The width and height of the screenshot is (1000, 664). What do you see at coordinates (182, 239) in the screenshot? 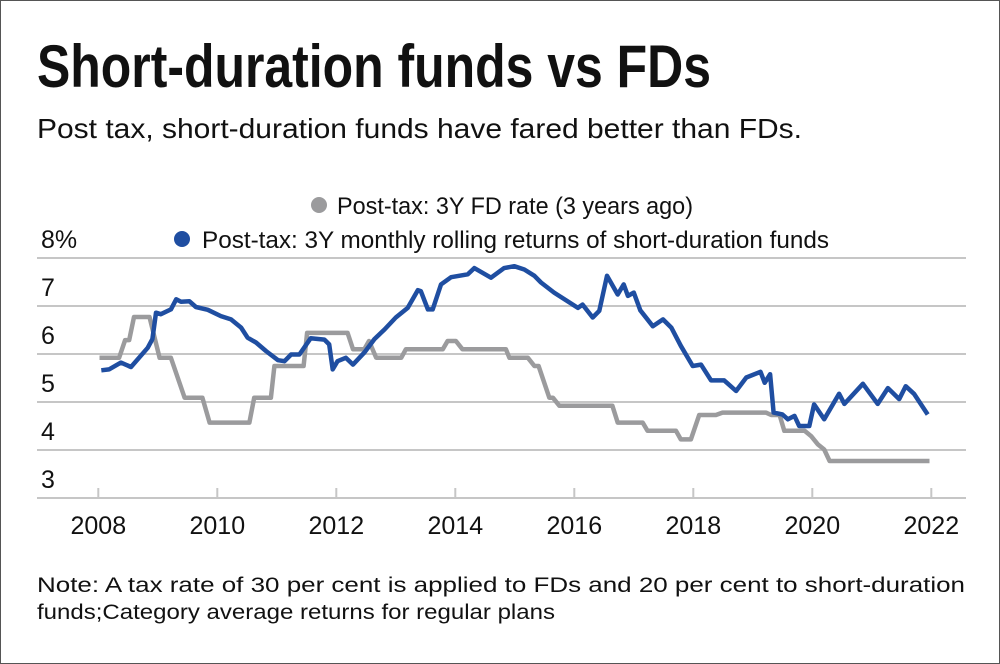
I see `legend-dot-funds` at bounding box center [182, 239].